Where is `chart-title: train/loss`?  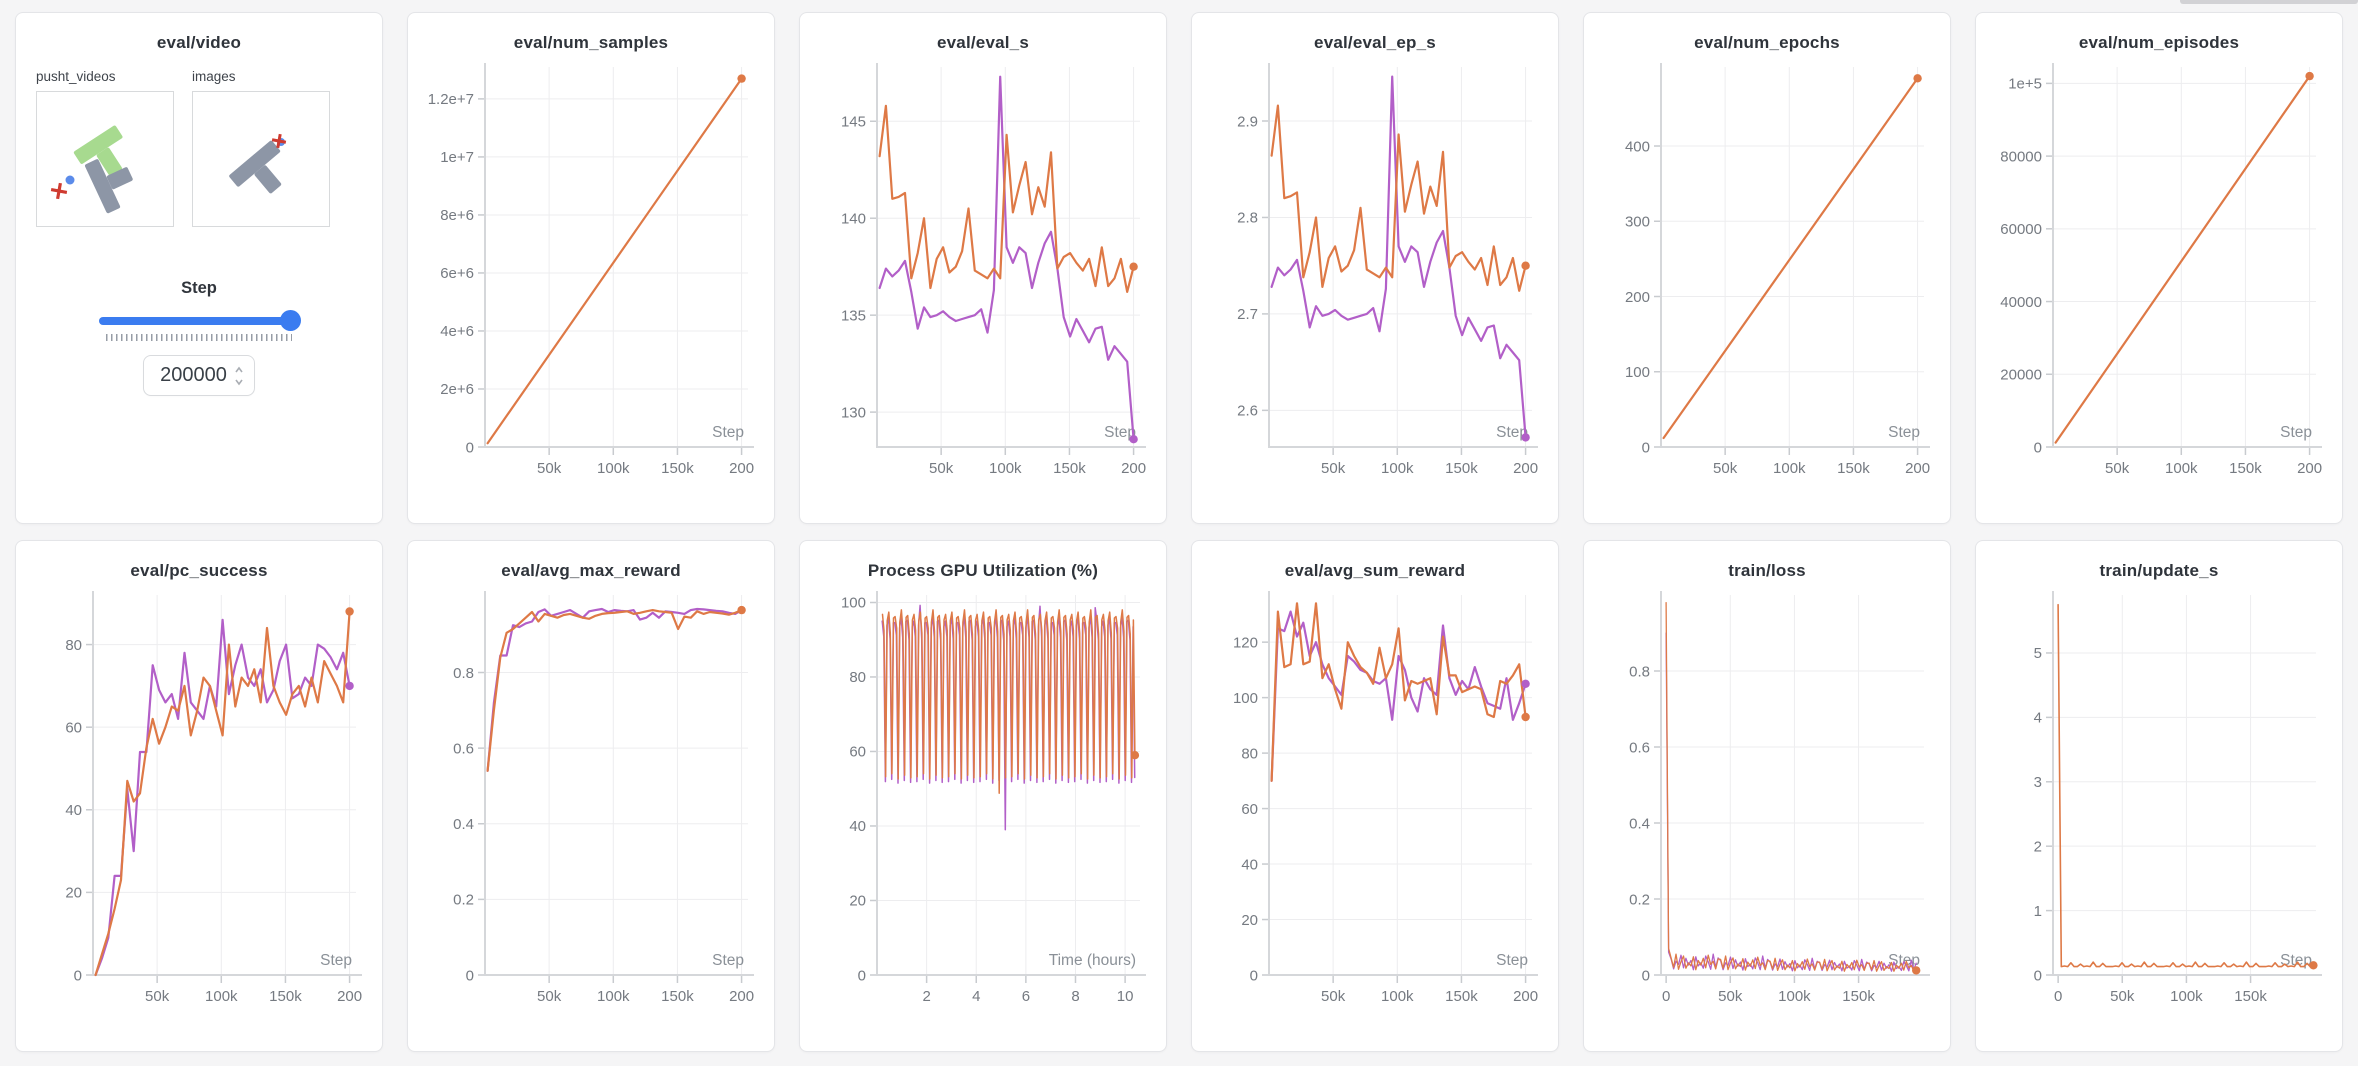 chart-title: train/loss is located at coordinates (1767, 570).